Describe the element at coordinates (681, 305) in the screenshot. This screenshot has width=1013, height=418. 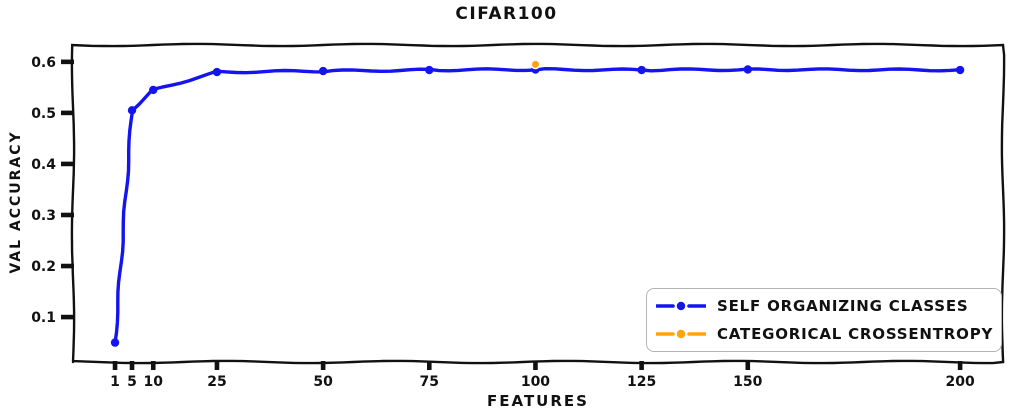
I see `legend-line-sample-blue` at that location.